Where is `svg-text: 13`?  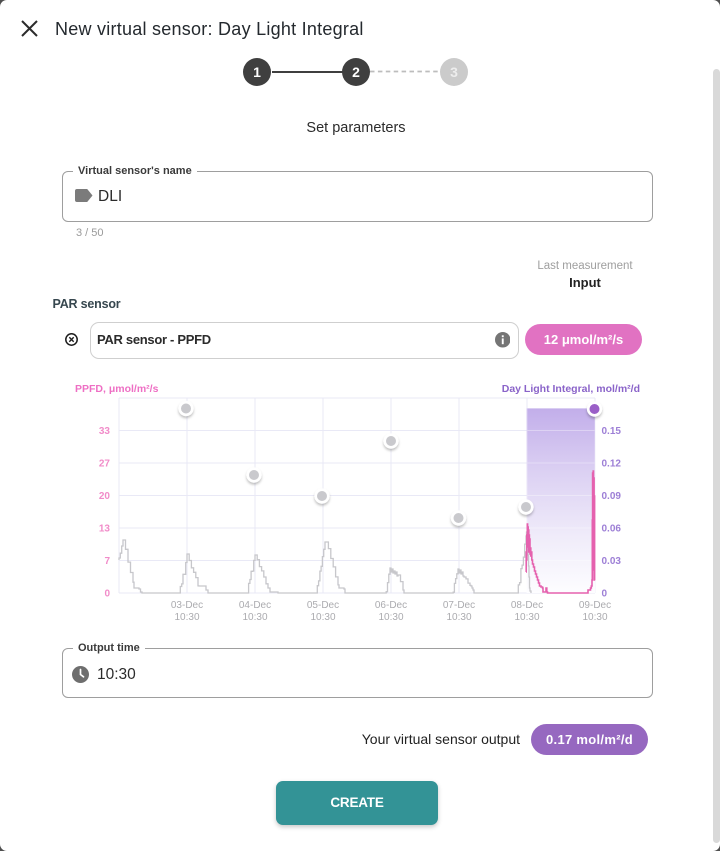 svg-text: 13 is located at coordinates (105, 529).